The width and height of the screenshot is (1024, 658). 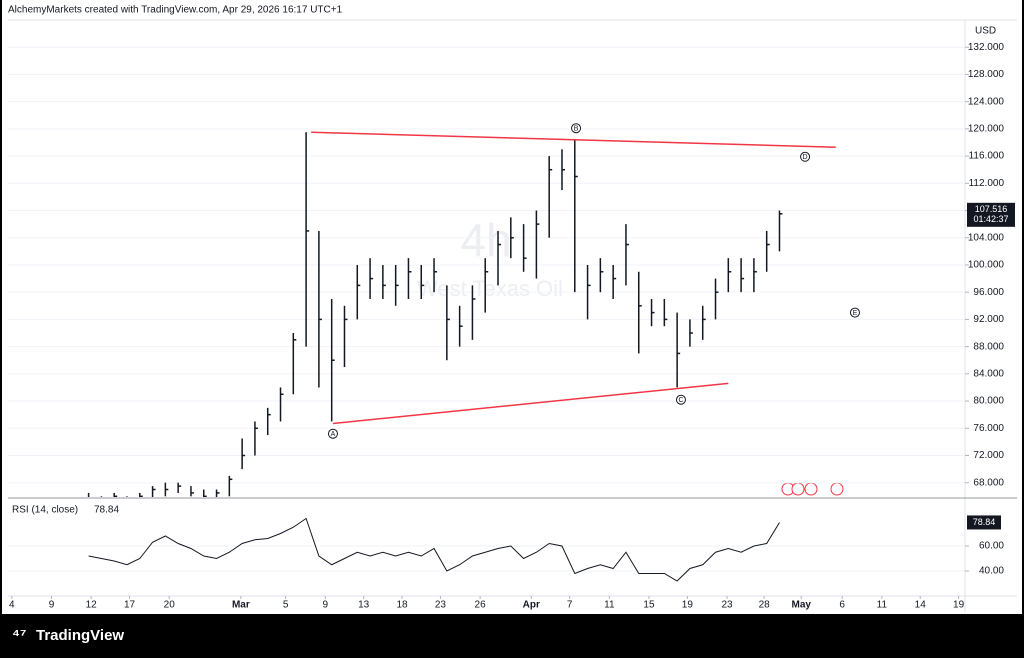 What do you see at coordinates (434, 549) in the screenshot?
I see `rsi-line` at bounding box center [434, 549].